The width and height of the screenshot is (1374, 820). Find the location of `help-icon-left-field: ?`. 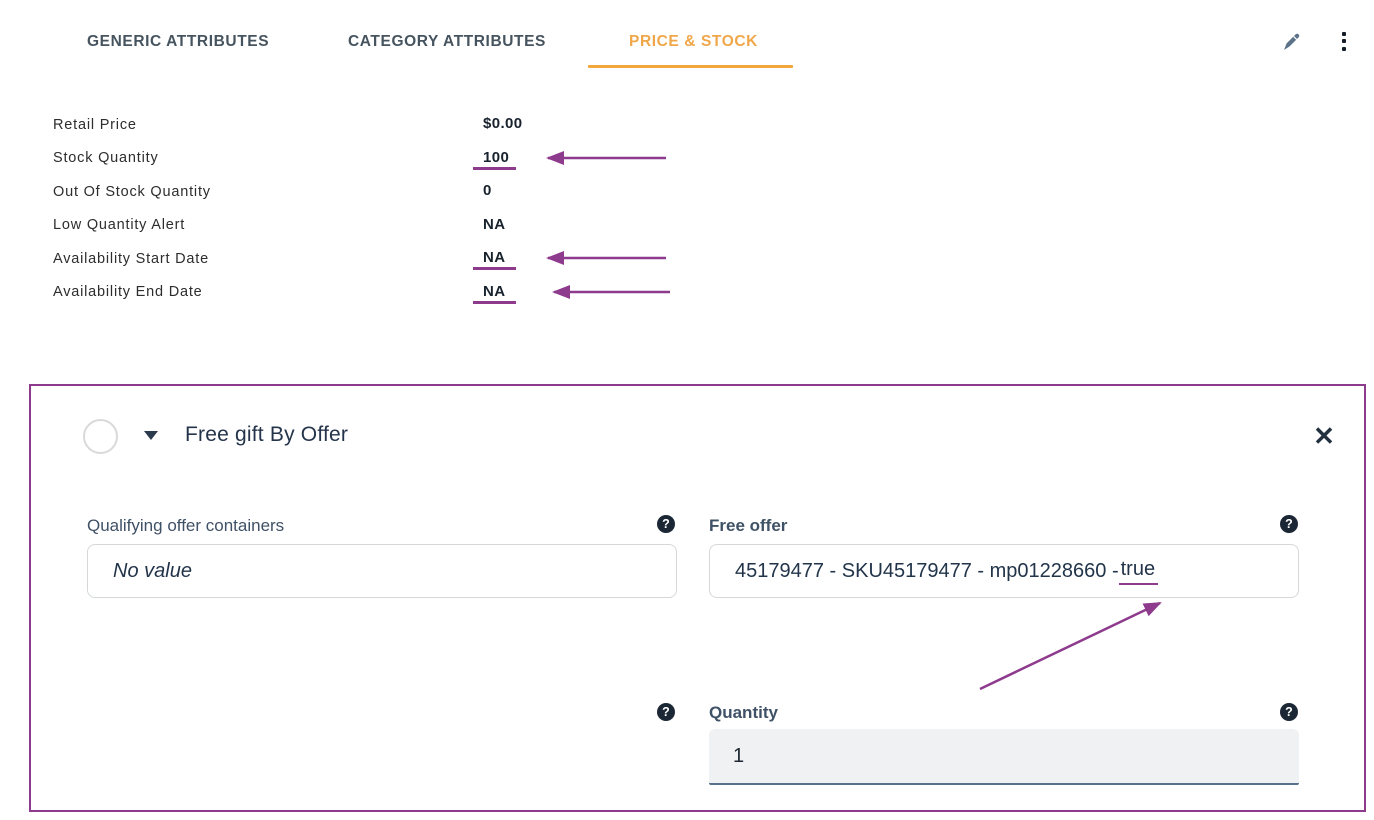

help-icon-left-field: ? is located at coordinates (666, 712).